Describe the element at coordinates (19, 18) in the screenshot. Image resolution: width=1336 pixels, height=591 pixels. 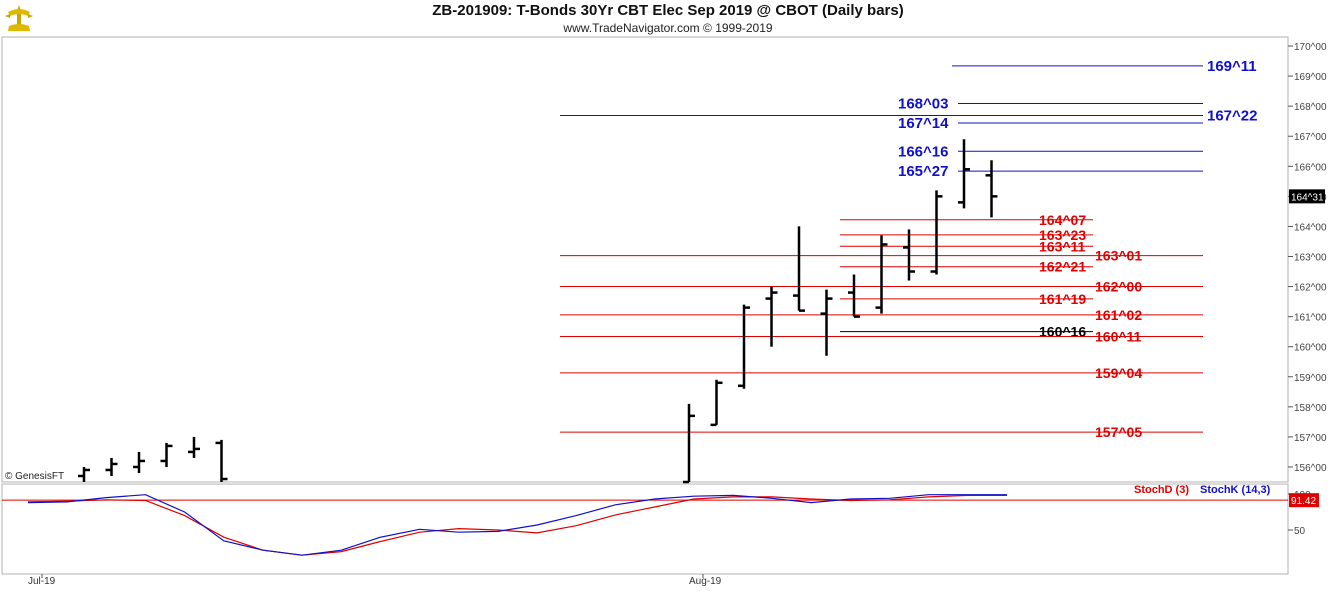
I see `bull-logo-icon` at that location.